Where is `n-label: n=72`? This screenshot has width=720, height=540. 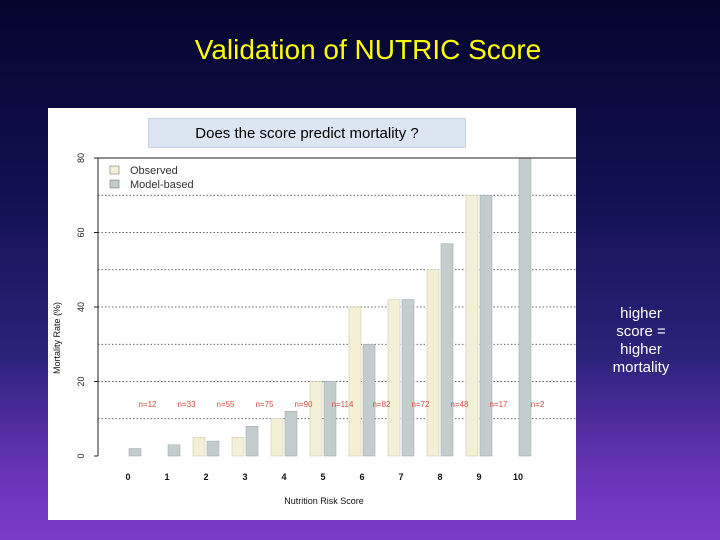 n-label: n=72 is located at coordinates (420, 404).